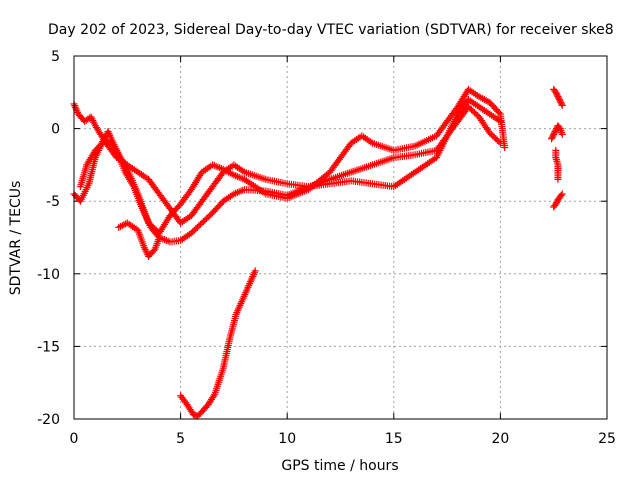 This screenshot has height=485, width=640. I want to click on y-axis-label: SDTVAR / TECUs, so click(16, 238).